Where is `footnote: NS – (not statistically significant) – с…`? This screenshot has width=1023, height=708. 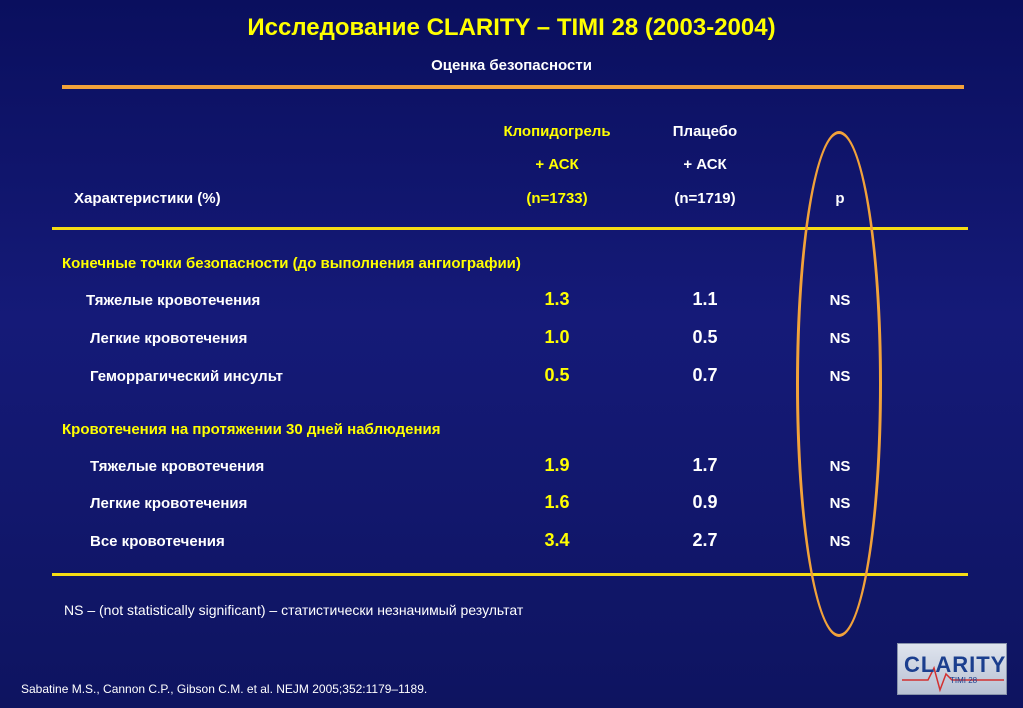 footnote: NS – (not statistically significant) – с… is located at coordinates (294, 610).